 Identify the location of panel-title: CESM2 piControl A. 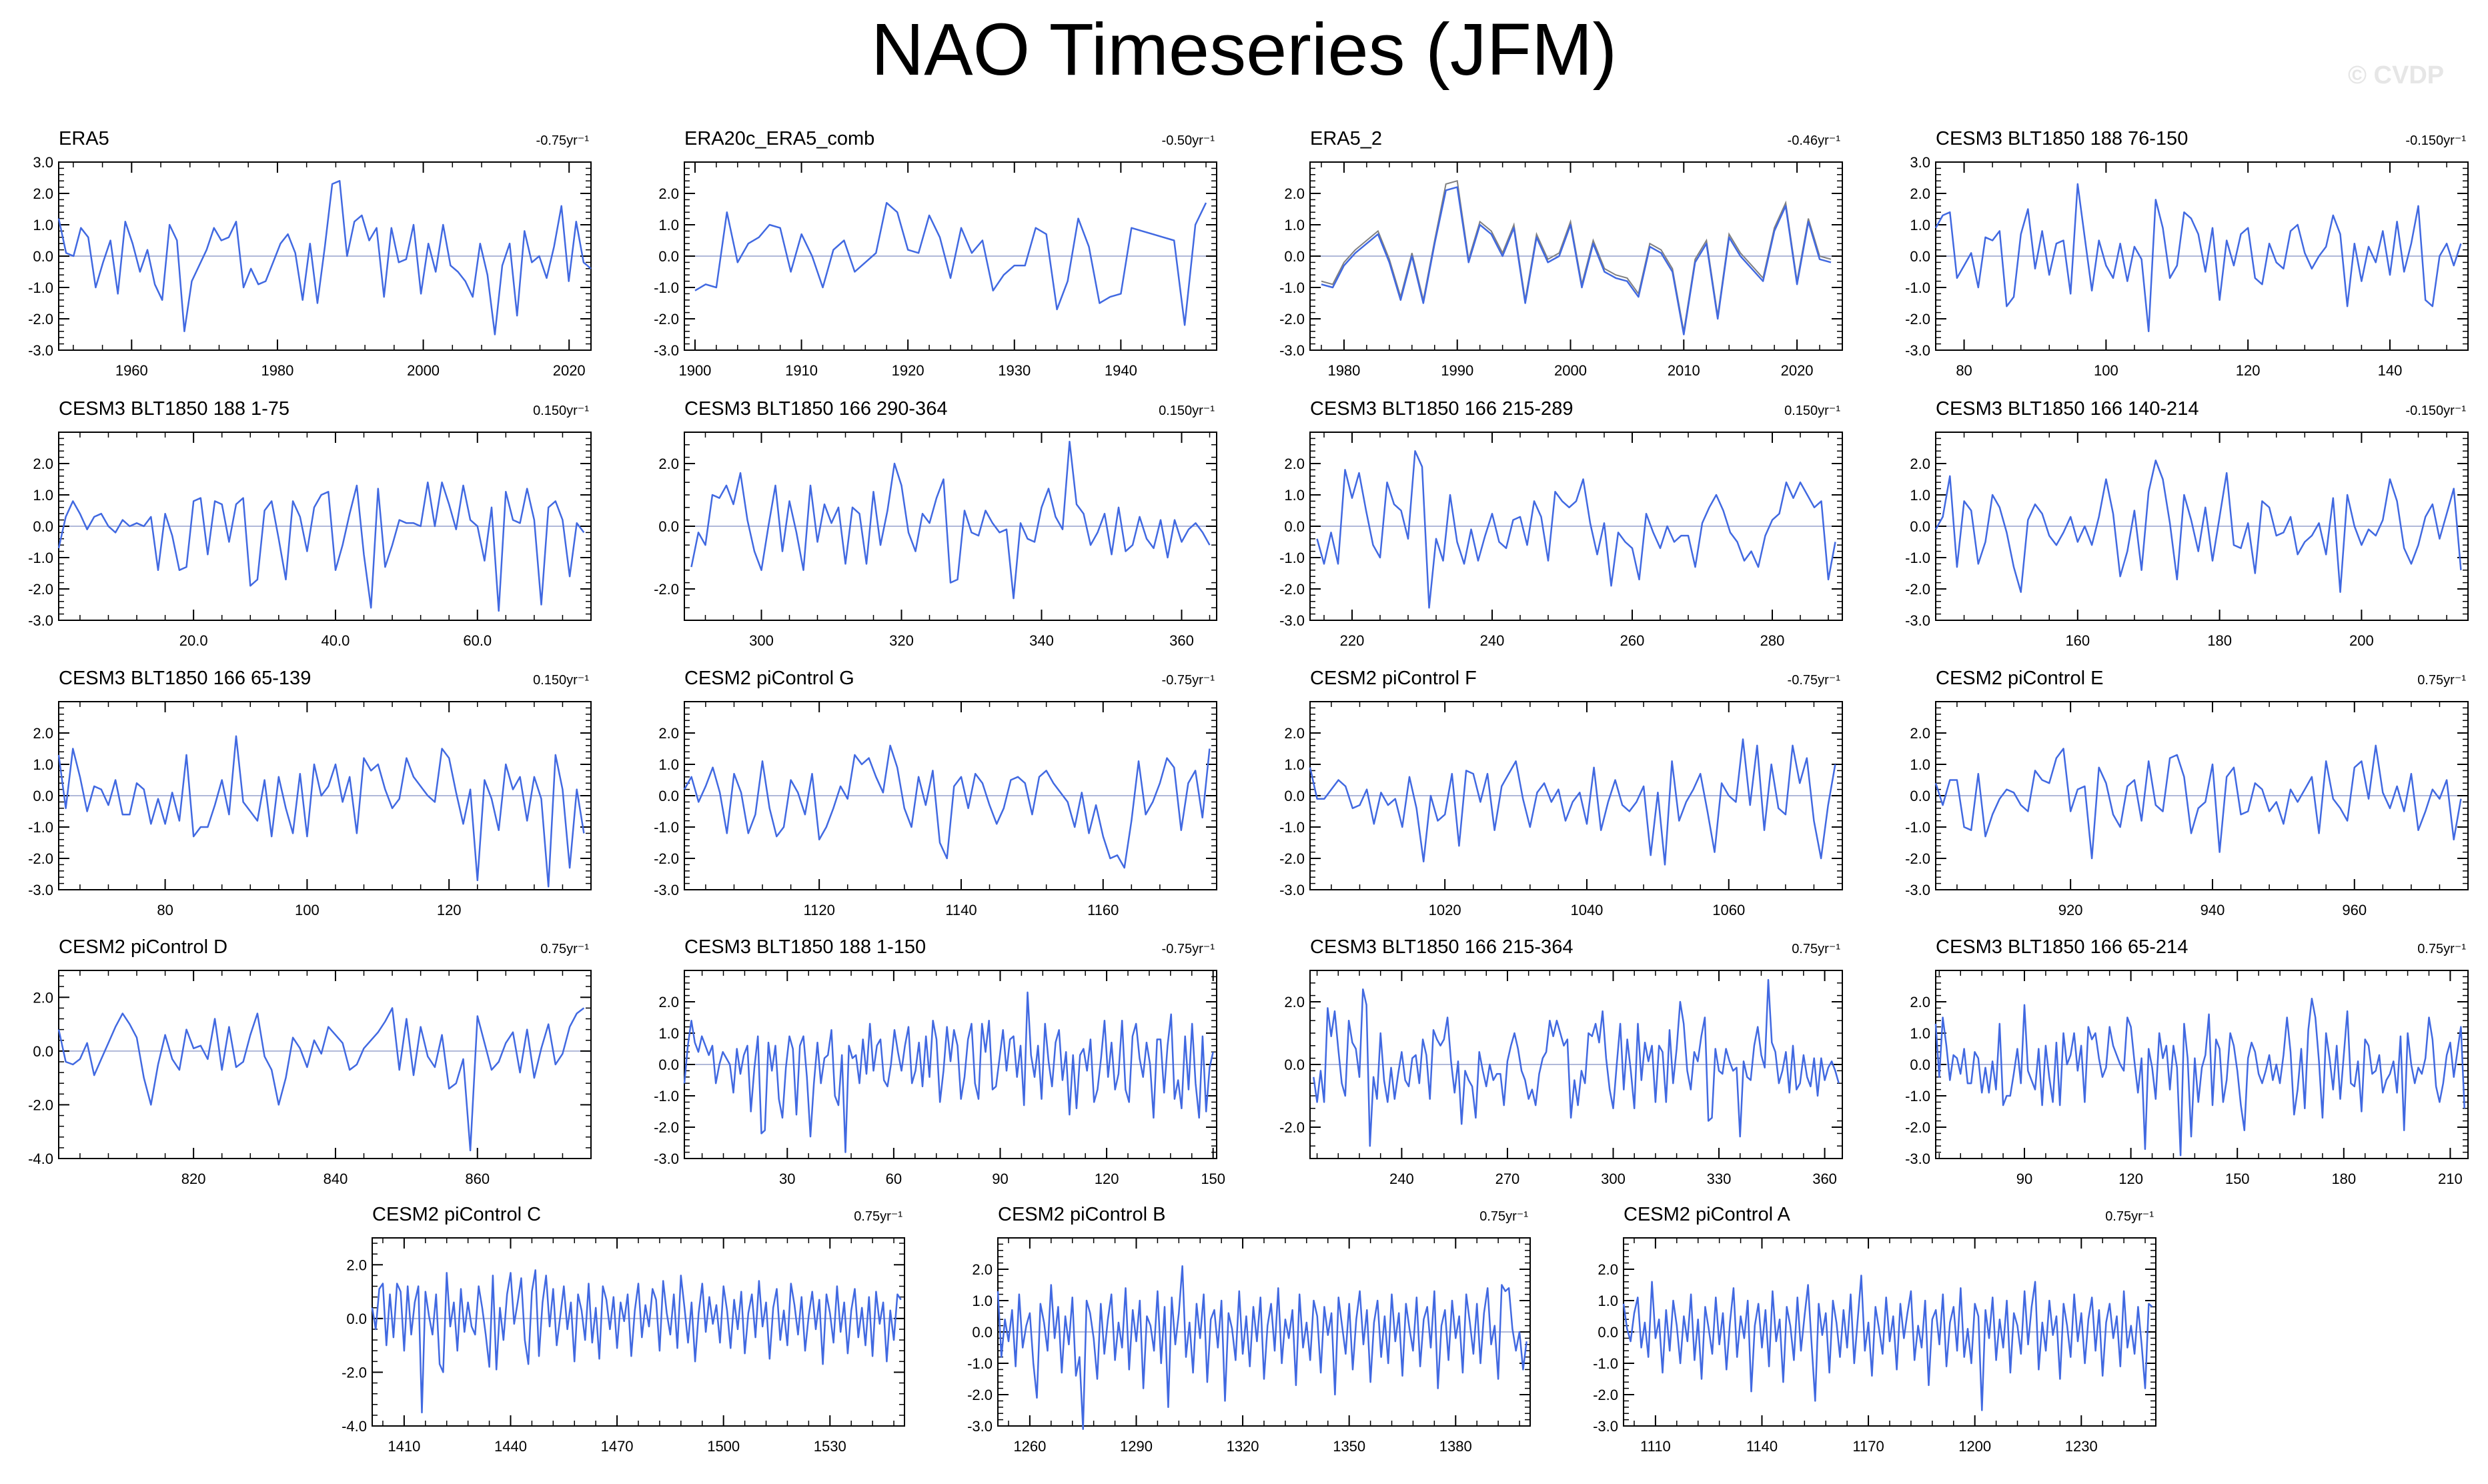
(1707, 1214).